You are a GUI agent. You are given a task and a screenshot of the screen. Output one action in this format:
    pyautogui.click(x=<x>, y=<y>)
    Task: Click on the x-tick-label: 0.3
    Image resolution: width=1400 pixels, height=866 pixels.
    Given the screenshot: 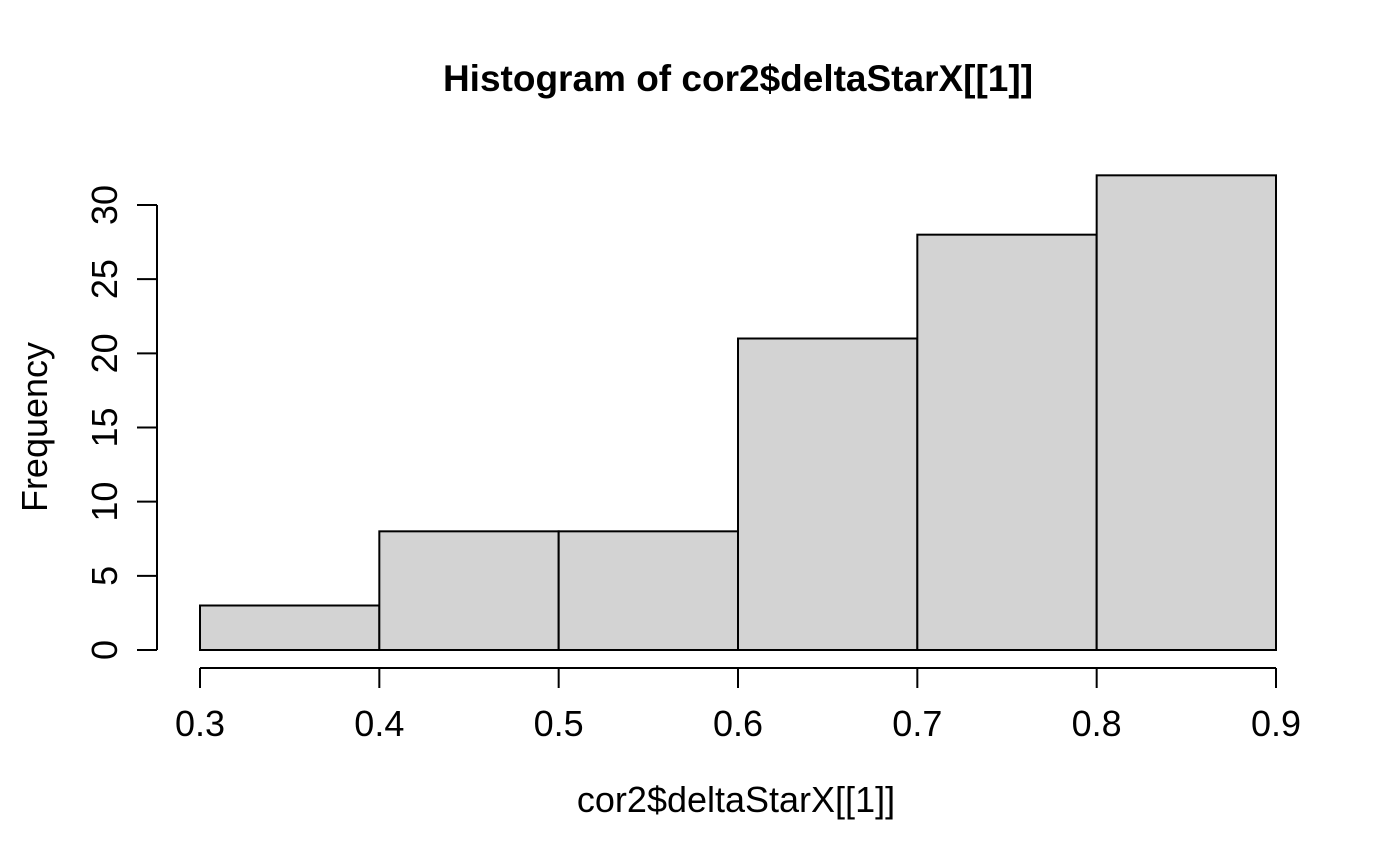 What is the action you would take?
    pyautogui.click(x=200, y=723)
    